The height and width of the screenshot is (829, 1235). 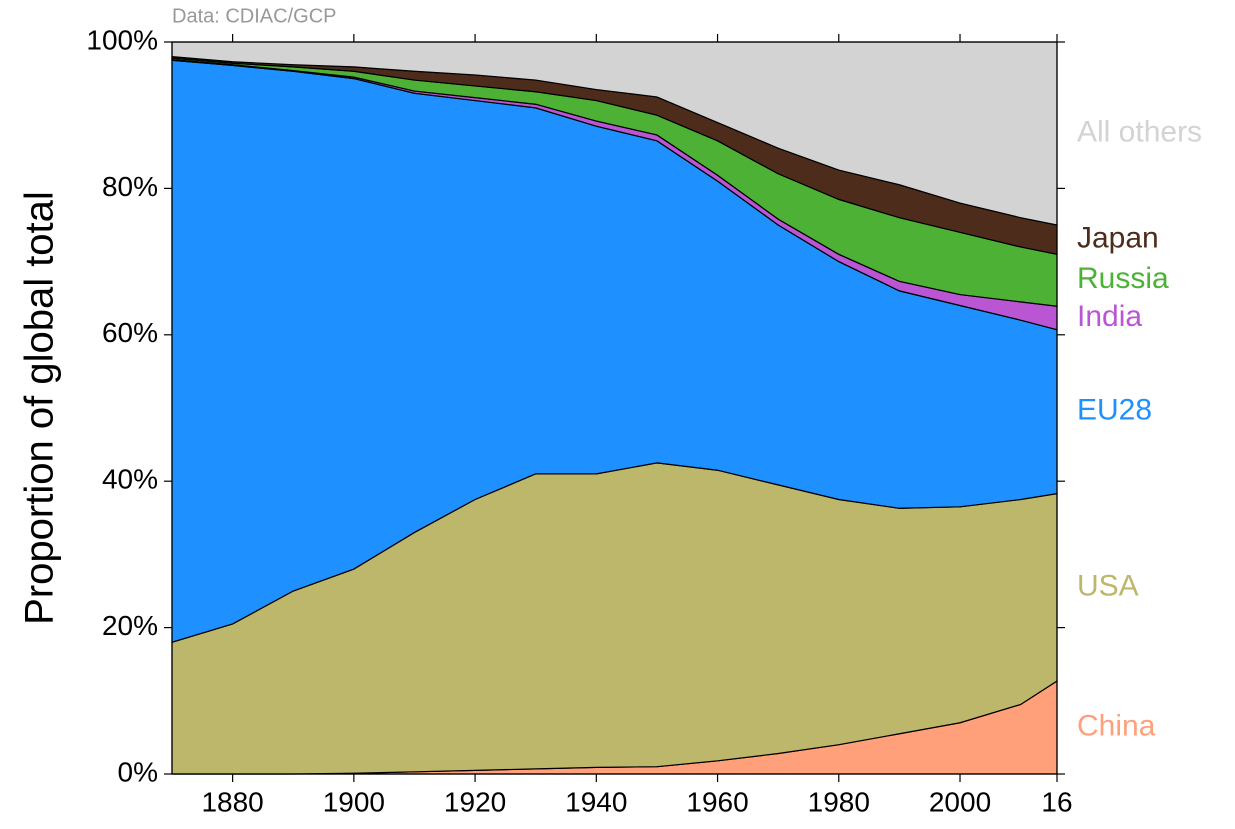 I want to click on y-tick-label: 0%, so click(x=138, y=771).